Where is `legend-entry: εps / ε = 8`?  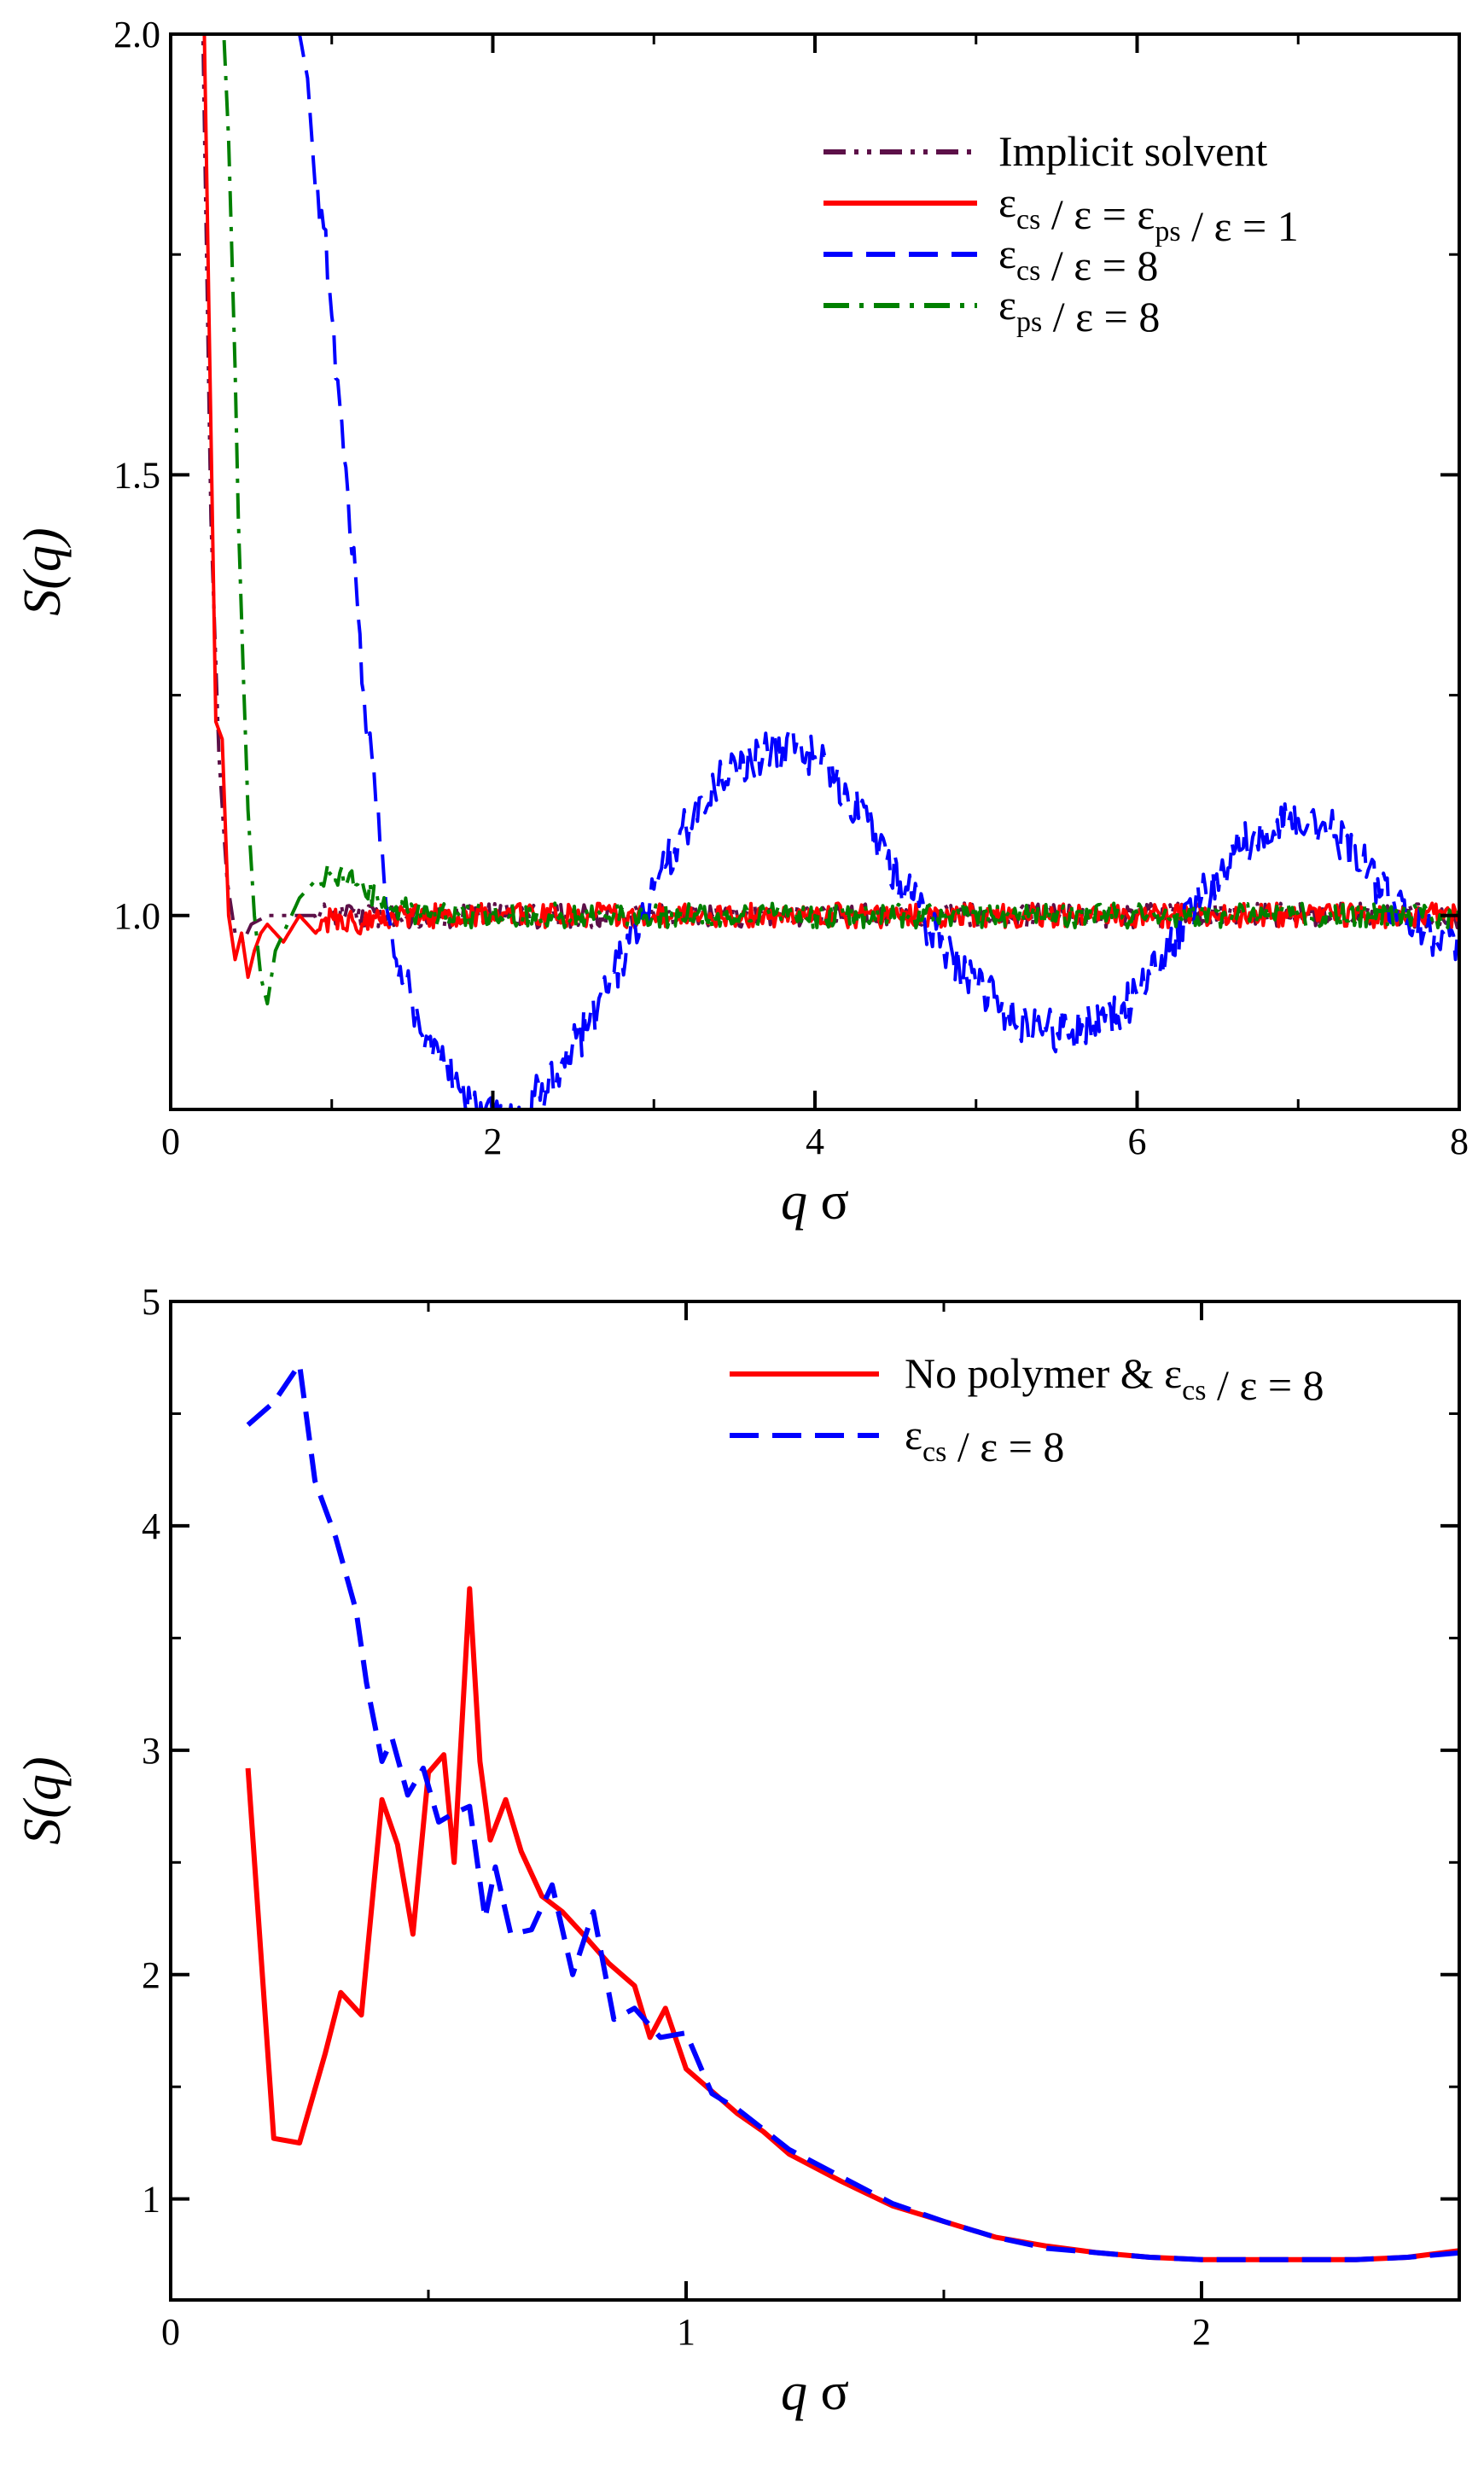 legend-entry: εps / ε = 8 is located at coordinates (1079, 311).